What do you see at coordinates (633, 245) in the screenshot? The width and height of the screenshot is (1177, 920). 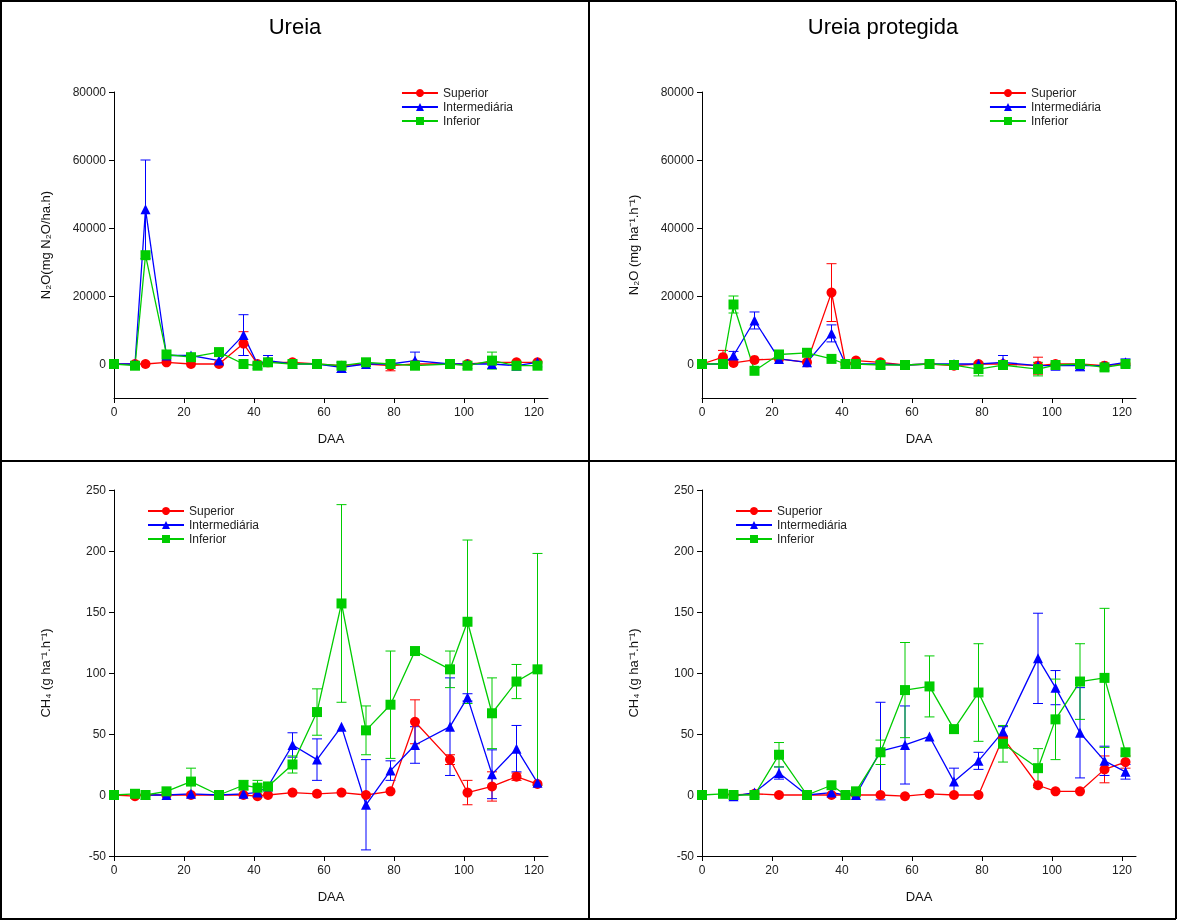 I see `y-axis-title: N₂O (mg ha⁻¹.h⁻¹)` at bounding box center [633, 245].